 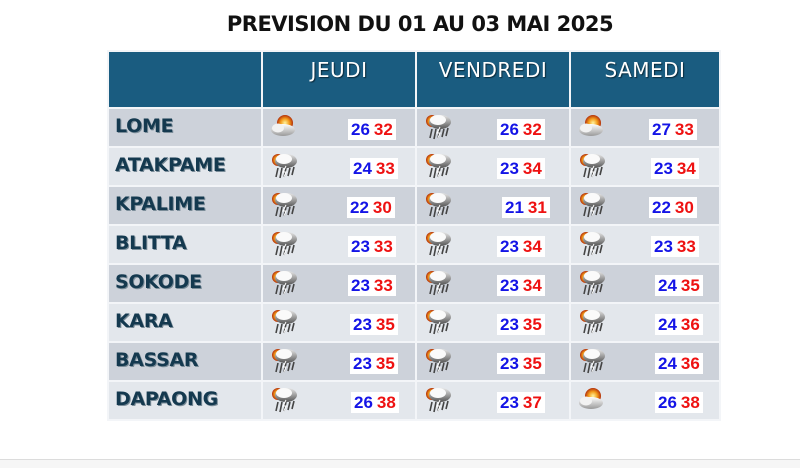 What do you see at coordinates (144, 321) in the screenshot?
I see `city-name: KARA` at bounding box center [144, 321].